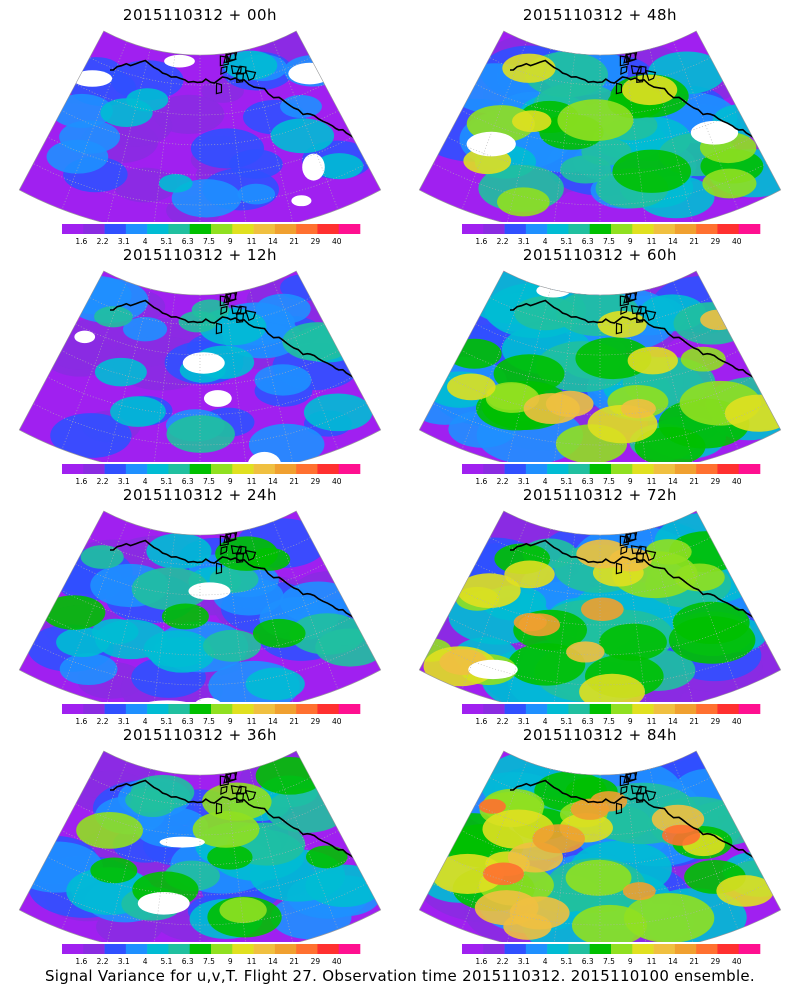 Image resolution: width=800 pixels, height=1000 pixels. I want to click on colorbar: 1.6 2.2 3.1 4 5.1 6.3 7.5 9 11 14 21 29 40, so click(611, 475).